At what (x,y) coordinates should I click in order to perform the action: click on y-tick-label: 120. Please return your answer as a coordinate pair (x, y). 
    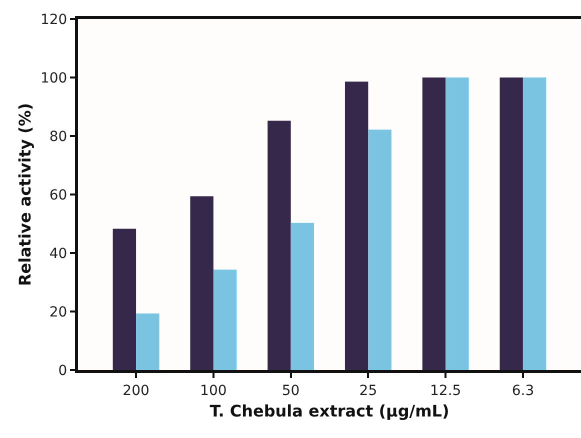
    Looking at the image, I should click on (54, 20).